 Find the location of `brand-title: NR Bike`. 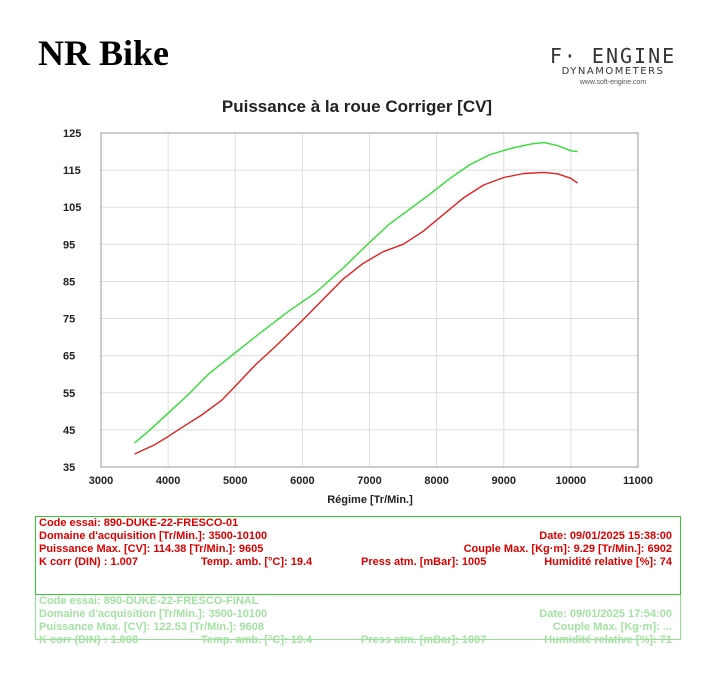

brand-title: NR Bike is located at coordinates (104, 53).